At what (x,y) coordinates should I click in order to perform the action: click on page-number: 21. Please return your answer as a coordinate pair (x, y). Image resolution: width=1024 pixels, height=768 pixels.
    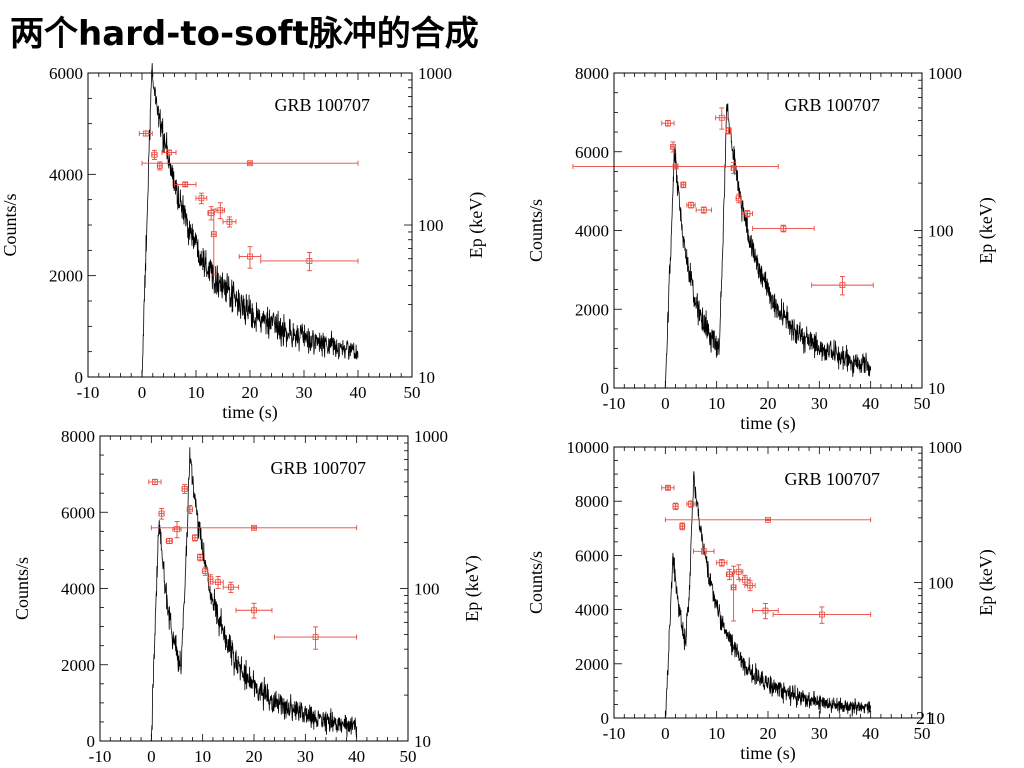
    Looking at the image, I should click on (925, 718).